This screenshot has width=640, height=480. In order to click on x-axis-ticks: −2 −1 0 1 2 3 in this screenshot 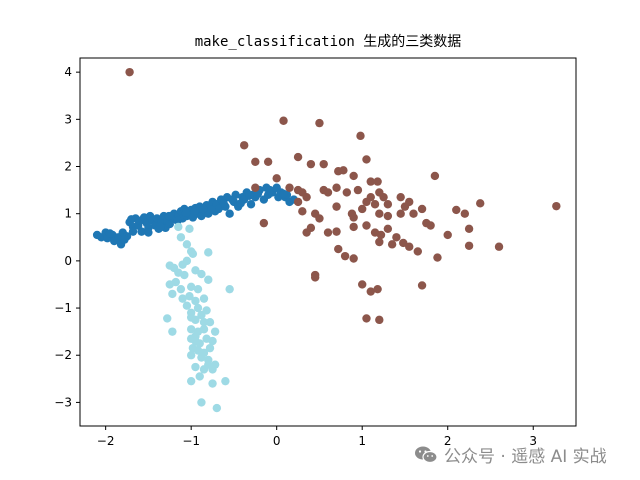, I will do `click(317, 437)`.